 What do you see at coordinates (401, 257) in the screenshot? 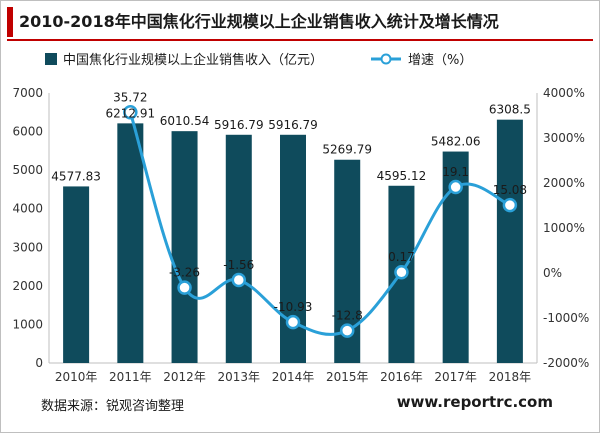
I see `growth-value-label: 0.17` at bounding box center [401, 257].